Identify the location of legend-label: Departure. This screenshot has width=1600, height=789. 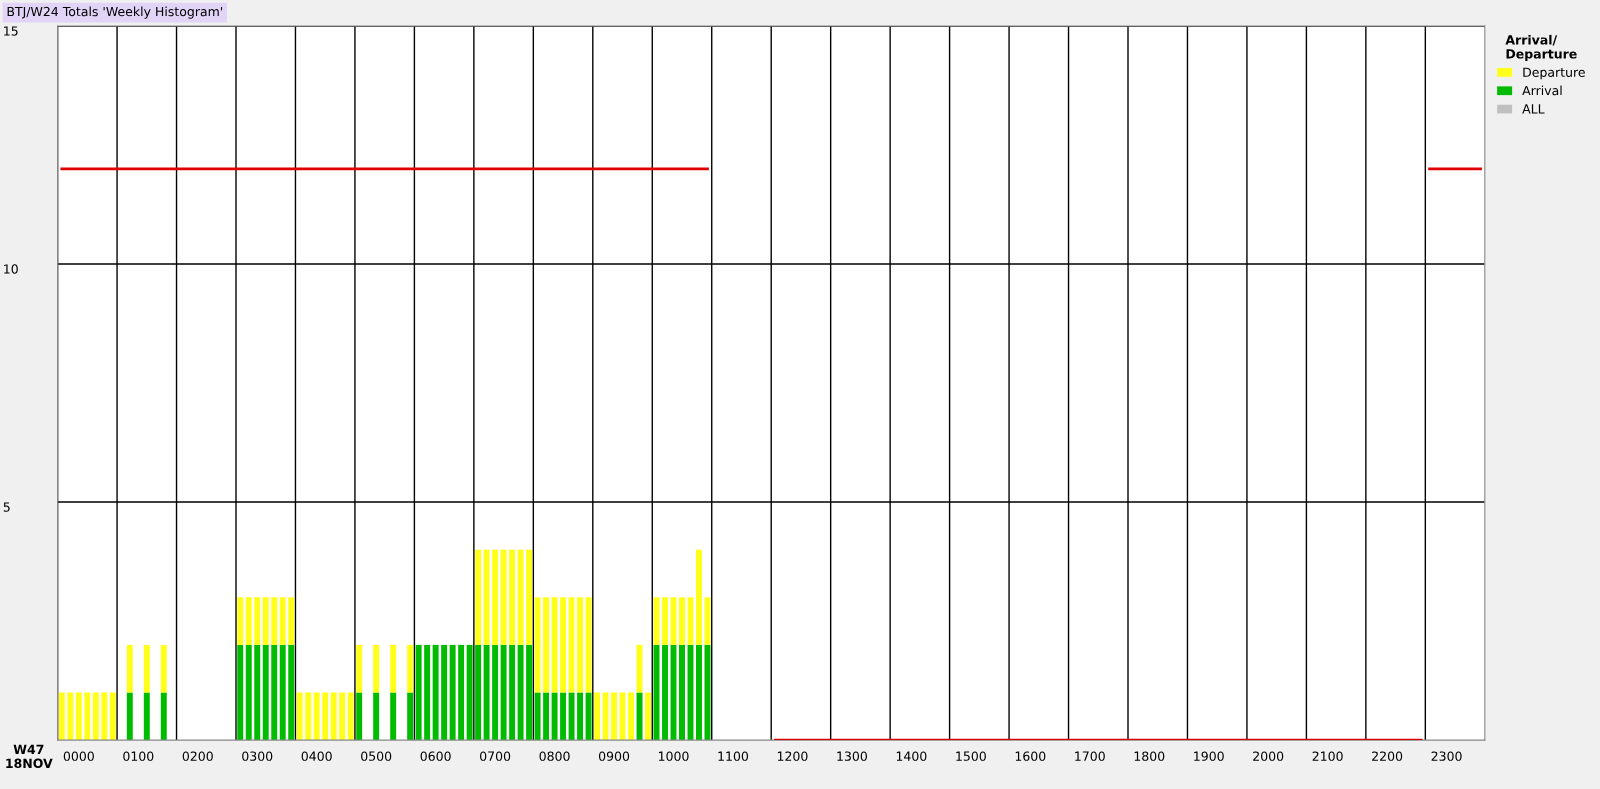
(1554, 73).